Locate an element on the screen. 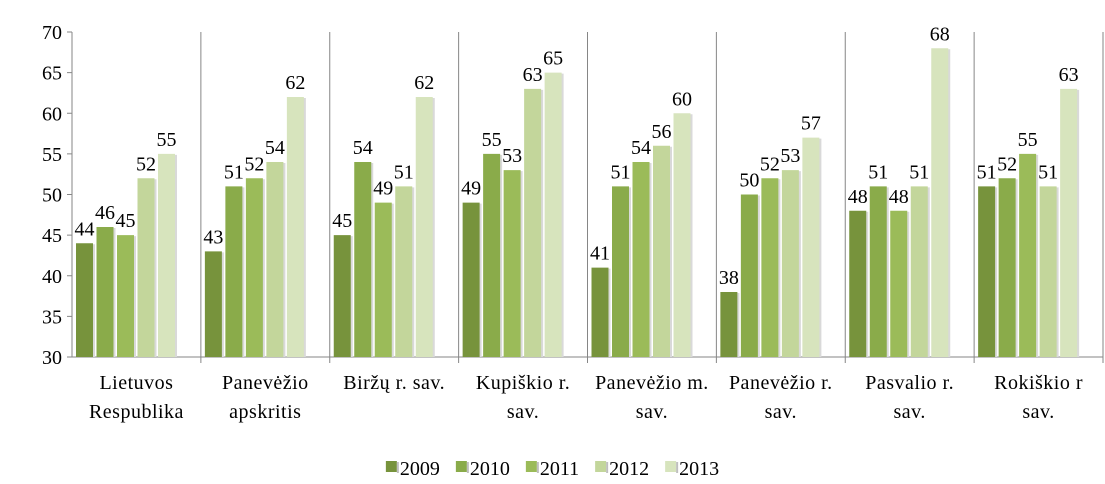 This screenshot has height=484, width=1105. y-tick-label: 60 is located at coordinates (52, 114).